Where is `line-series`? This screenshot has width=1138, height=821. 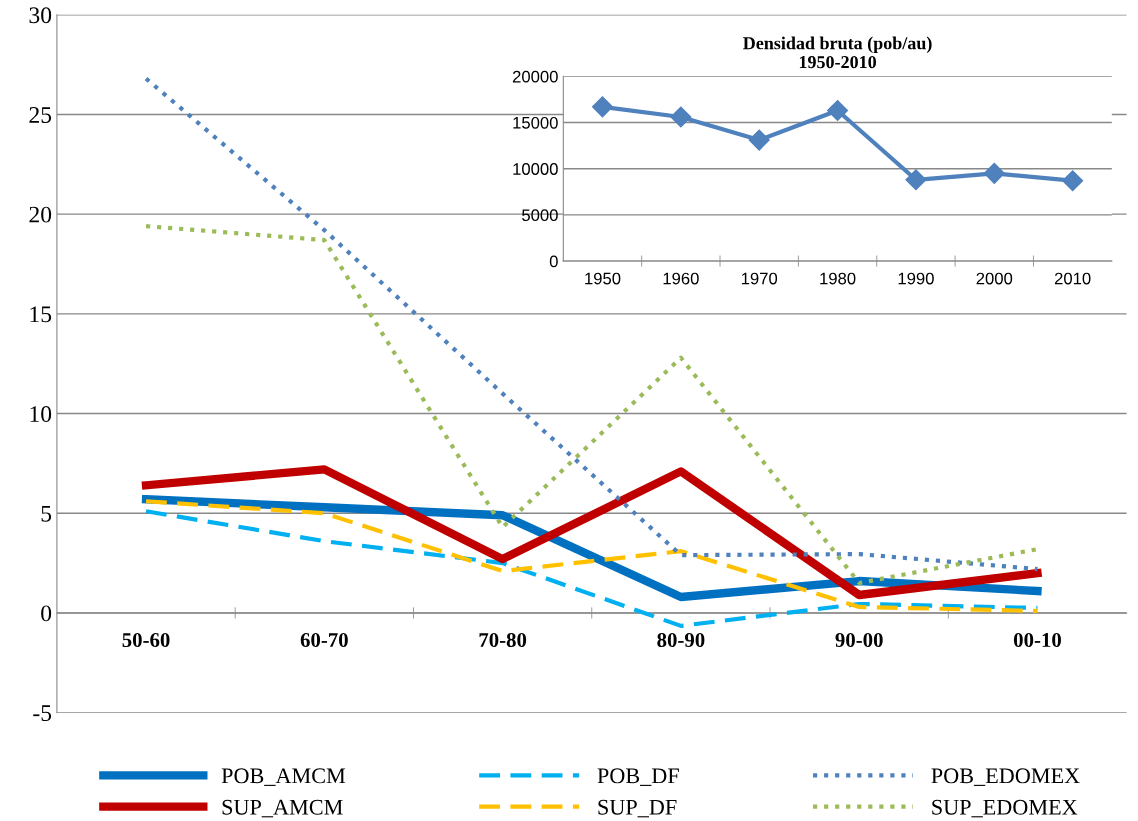 line-series is located at coordinates (591, 568).